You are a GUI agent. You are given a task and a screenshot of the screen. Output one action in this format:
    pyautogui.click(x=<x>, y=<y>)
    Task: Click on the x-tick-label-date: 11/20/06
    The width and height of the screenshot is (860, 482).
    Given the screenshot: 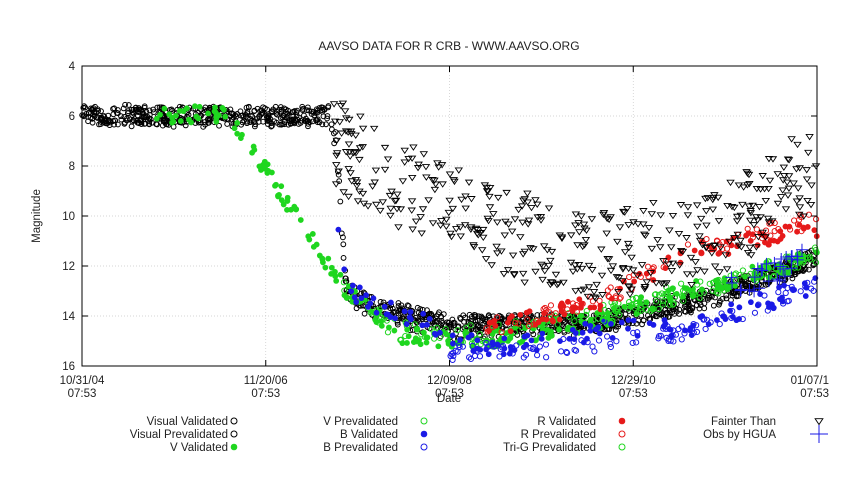 What is the action you would take?
    pyautogui.click(x=266, y=381)
    